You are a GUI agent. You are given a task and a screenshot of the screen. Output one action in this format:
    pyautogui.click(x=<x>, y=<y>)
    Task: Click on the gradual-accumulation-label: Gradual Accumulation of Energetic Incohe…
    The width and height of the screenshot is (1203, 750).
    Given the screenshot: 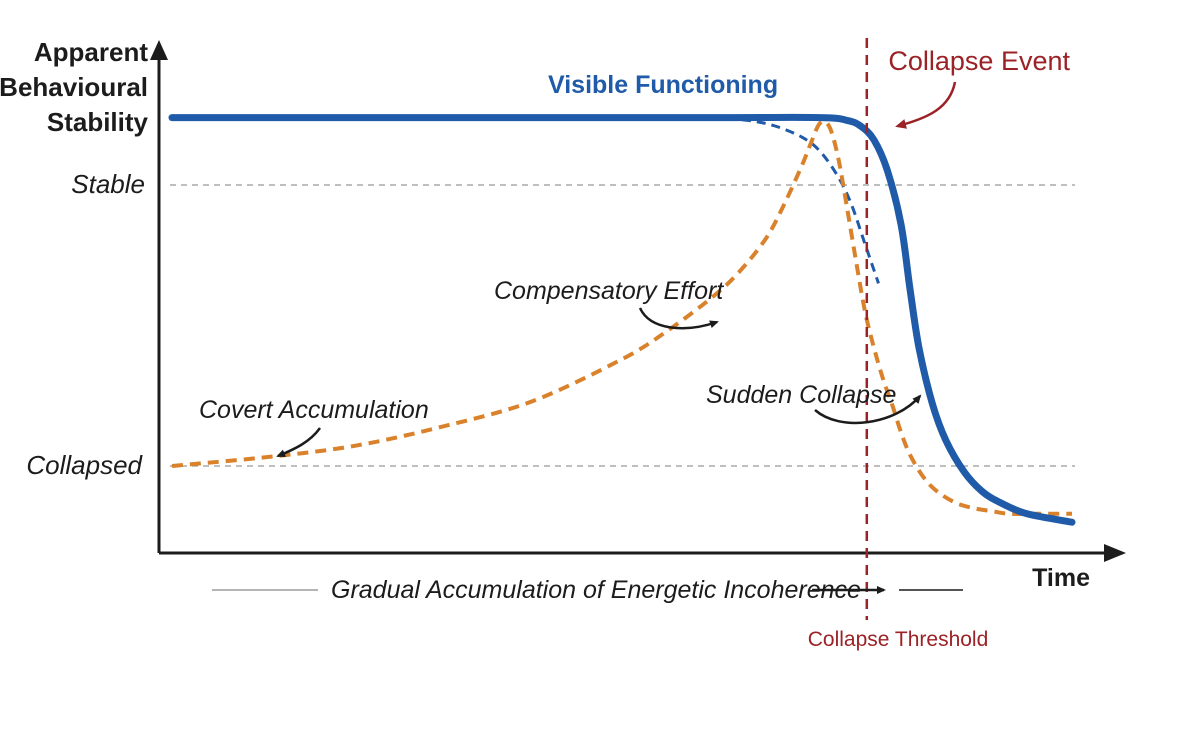 What is the action you would take?
    pyautogui.click(x=596, y=590)
    